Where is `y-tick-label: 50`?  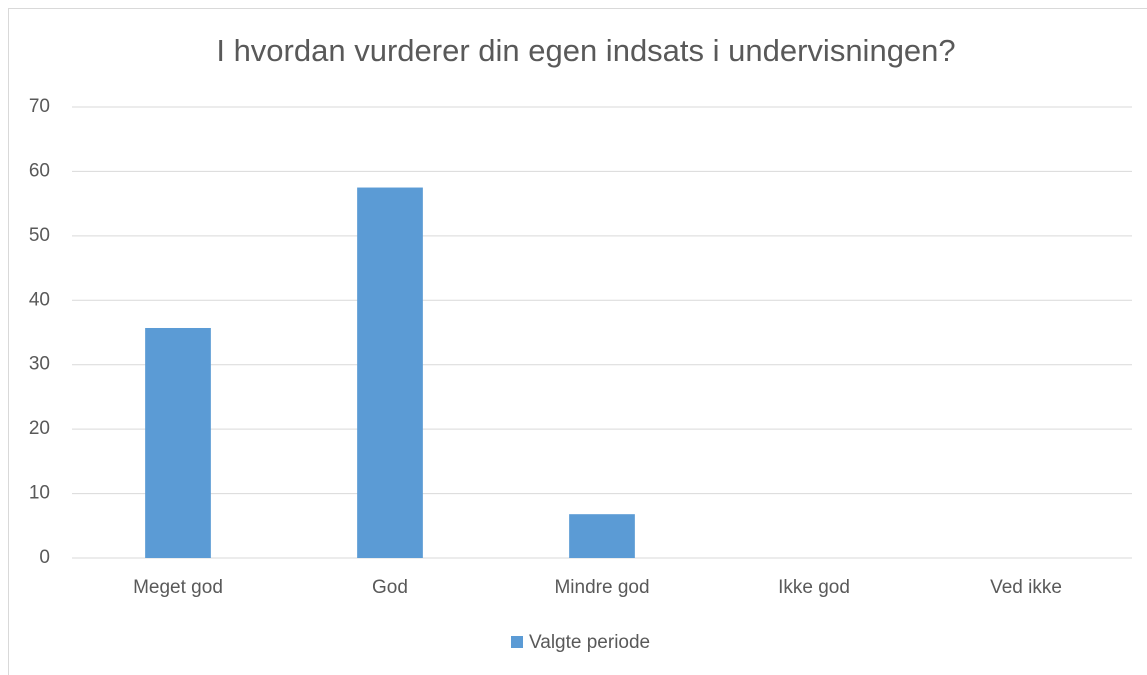
y-tick-label: 50 is located at coordinates (39, 235).